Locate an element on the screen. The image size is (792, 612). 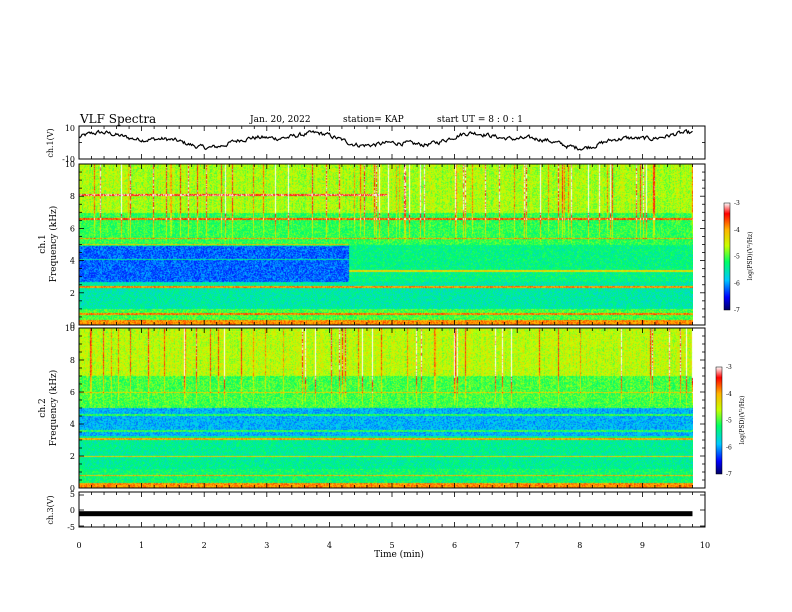
ch1-ytick-top: 10 is located at coordinates (70, 128).